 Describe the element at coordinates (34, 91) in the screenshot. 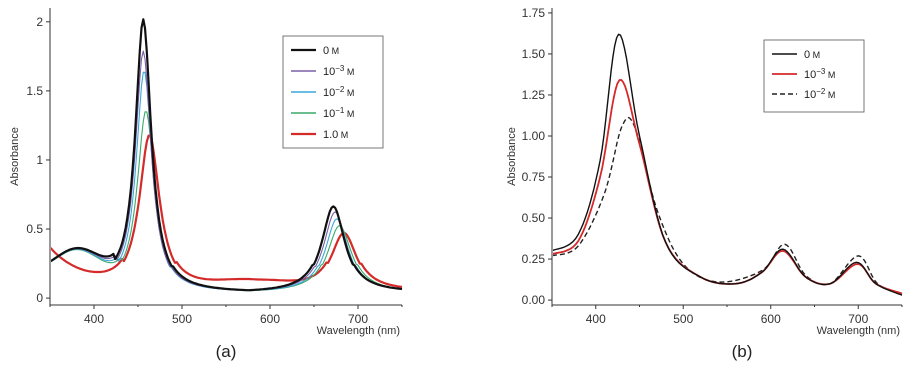

I see `y-tick-label: 1.5` at that location.